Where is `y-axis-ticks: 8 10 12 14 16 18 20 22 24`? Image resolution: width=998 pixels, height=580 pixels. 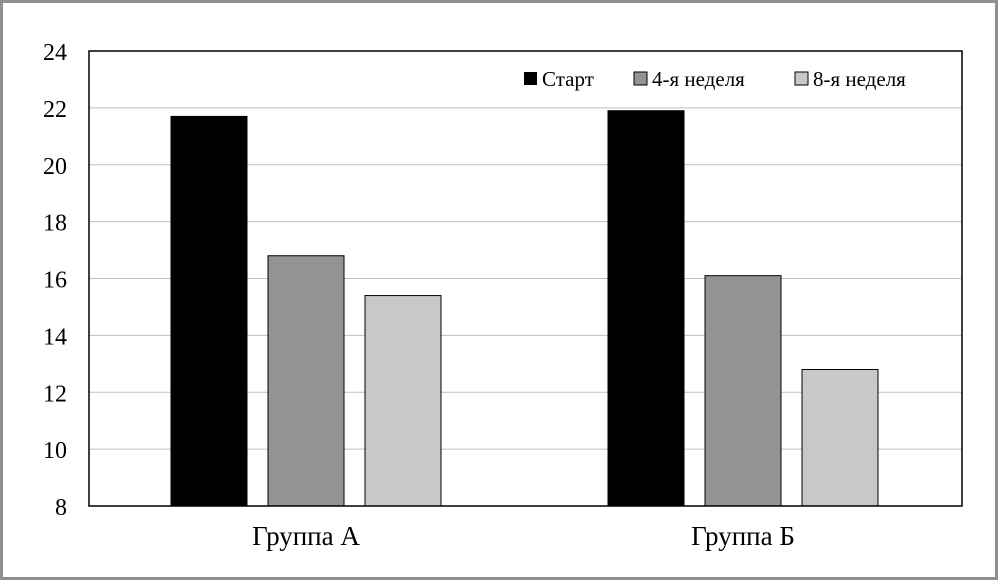
y-axis-ticks: 8 10 12 14 16 18 20 22 24 is located at coordinates (55, 280).